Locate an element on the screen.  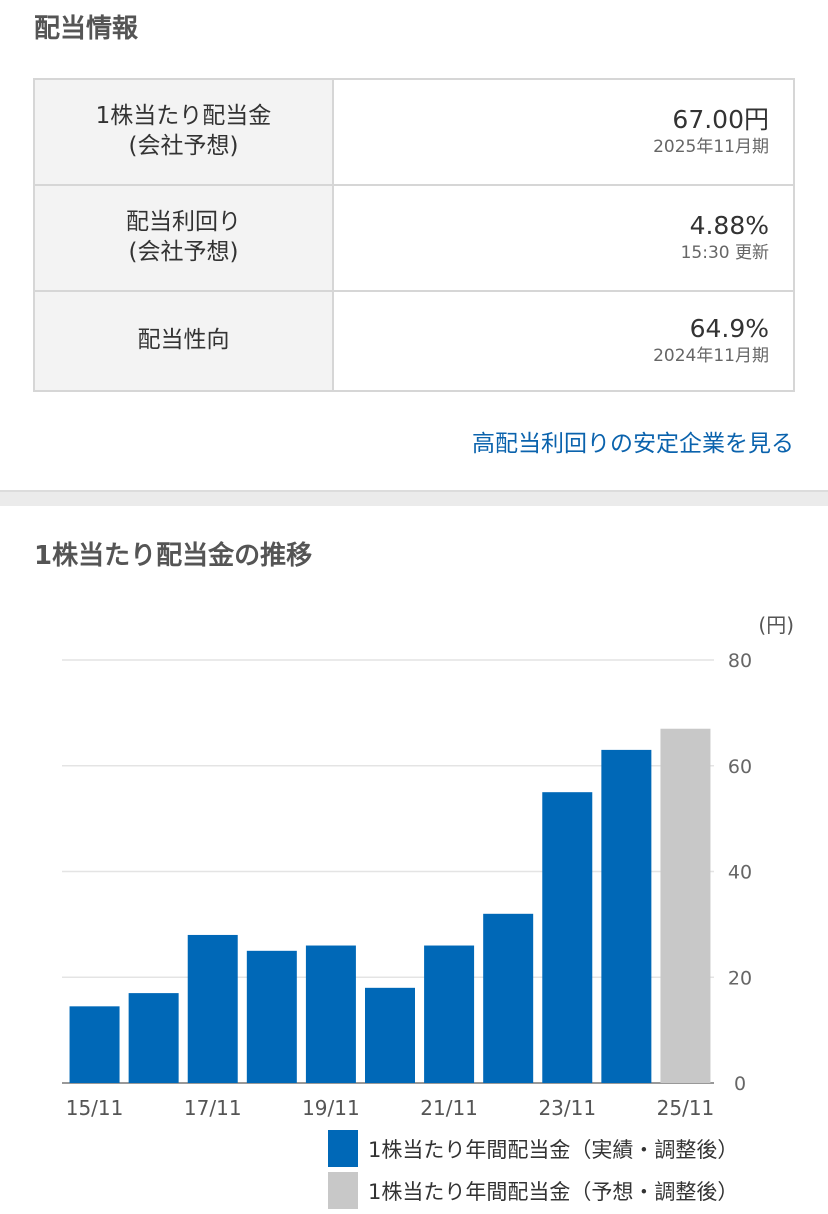
y-tick-label: 60 is located at coordinates (740, 767).